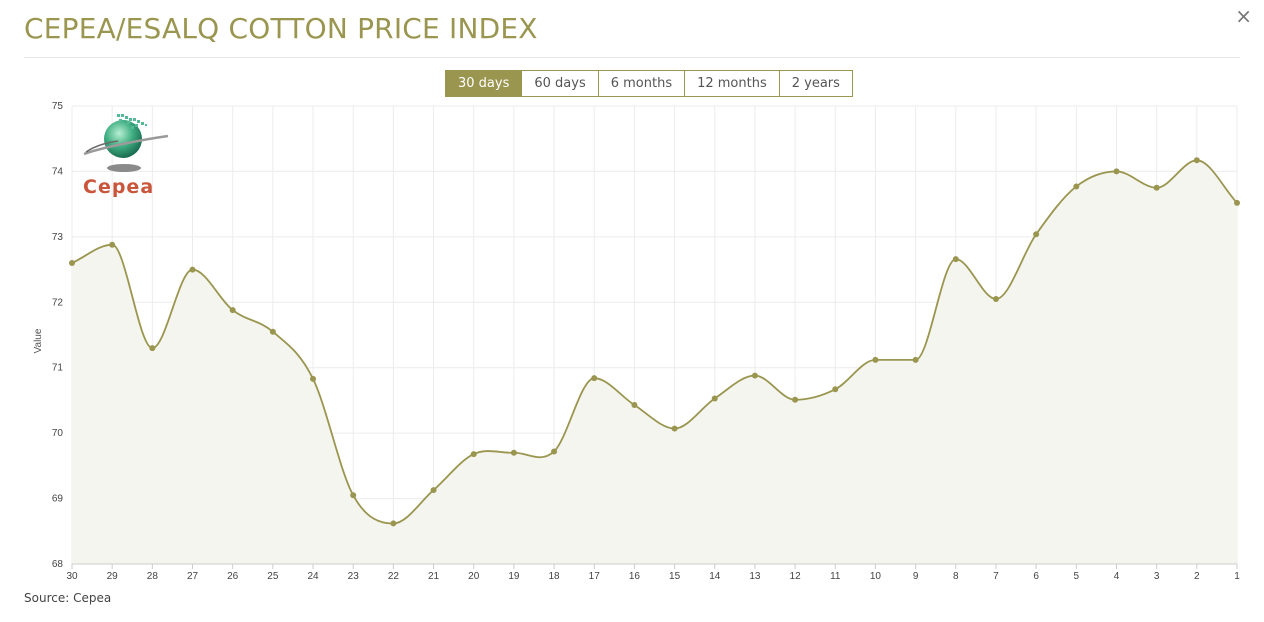 Image resolution: width=1264 pixels, height=622 pixels. What do you see at coordinates (58, 368) in the screenshot?
I see `y-tick-label: 71` at bounding box center [58, 368].